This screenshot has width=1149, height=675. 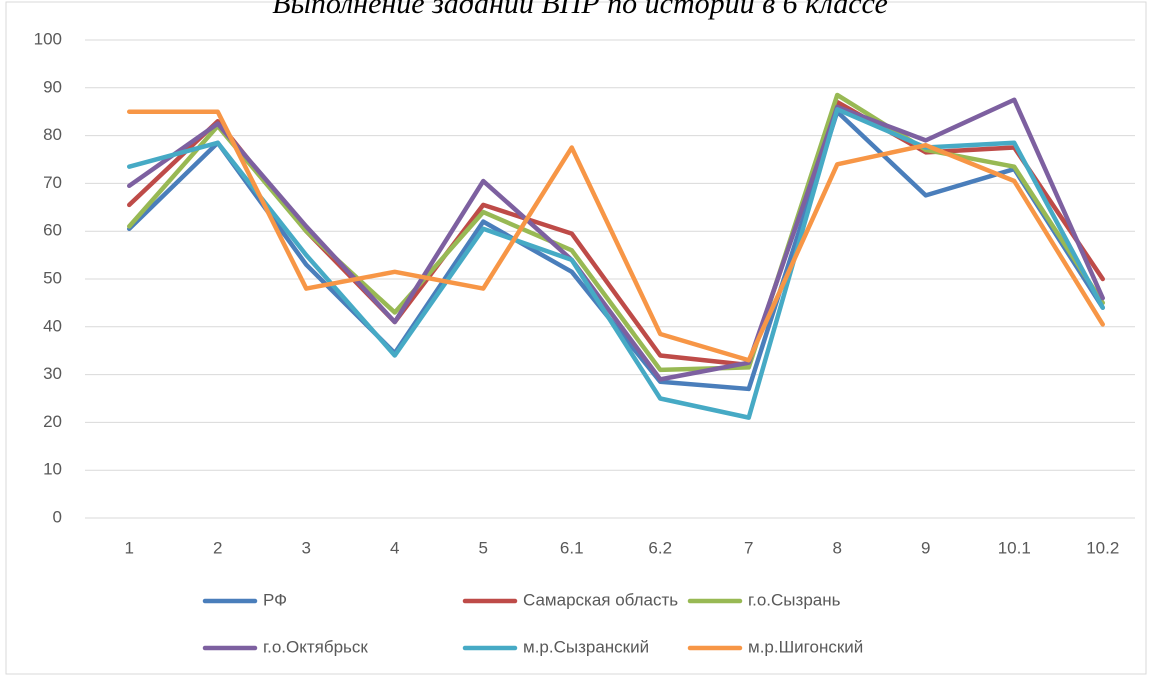 I want to click on x-tick-label: 2, so click(x=217, y=547).